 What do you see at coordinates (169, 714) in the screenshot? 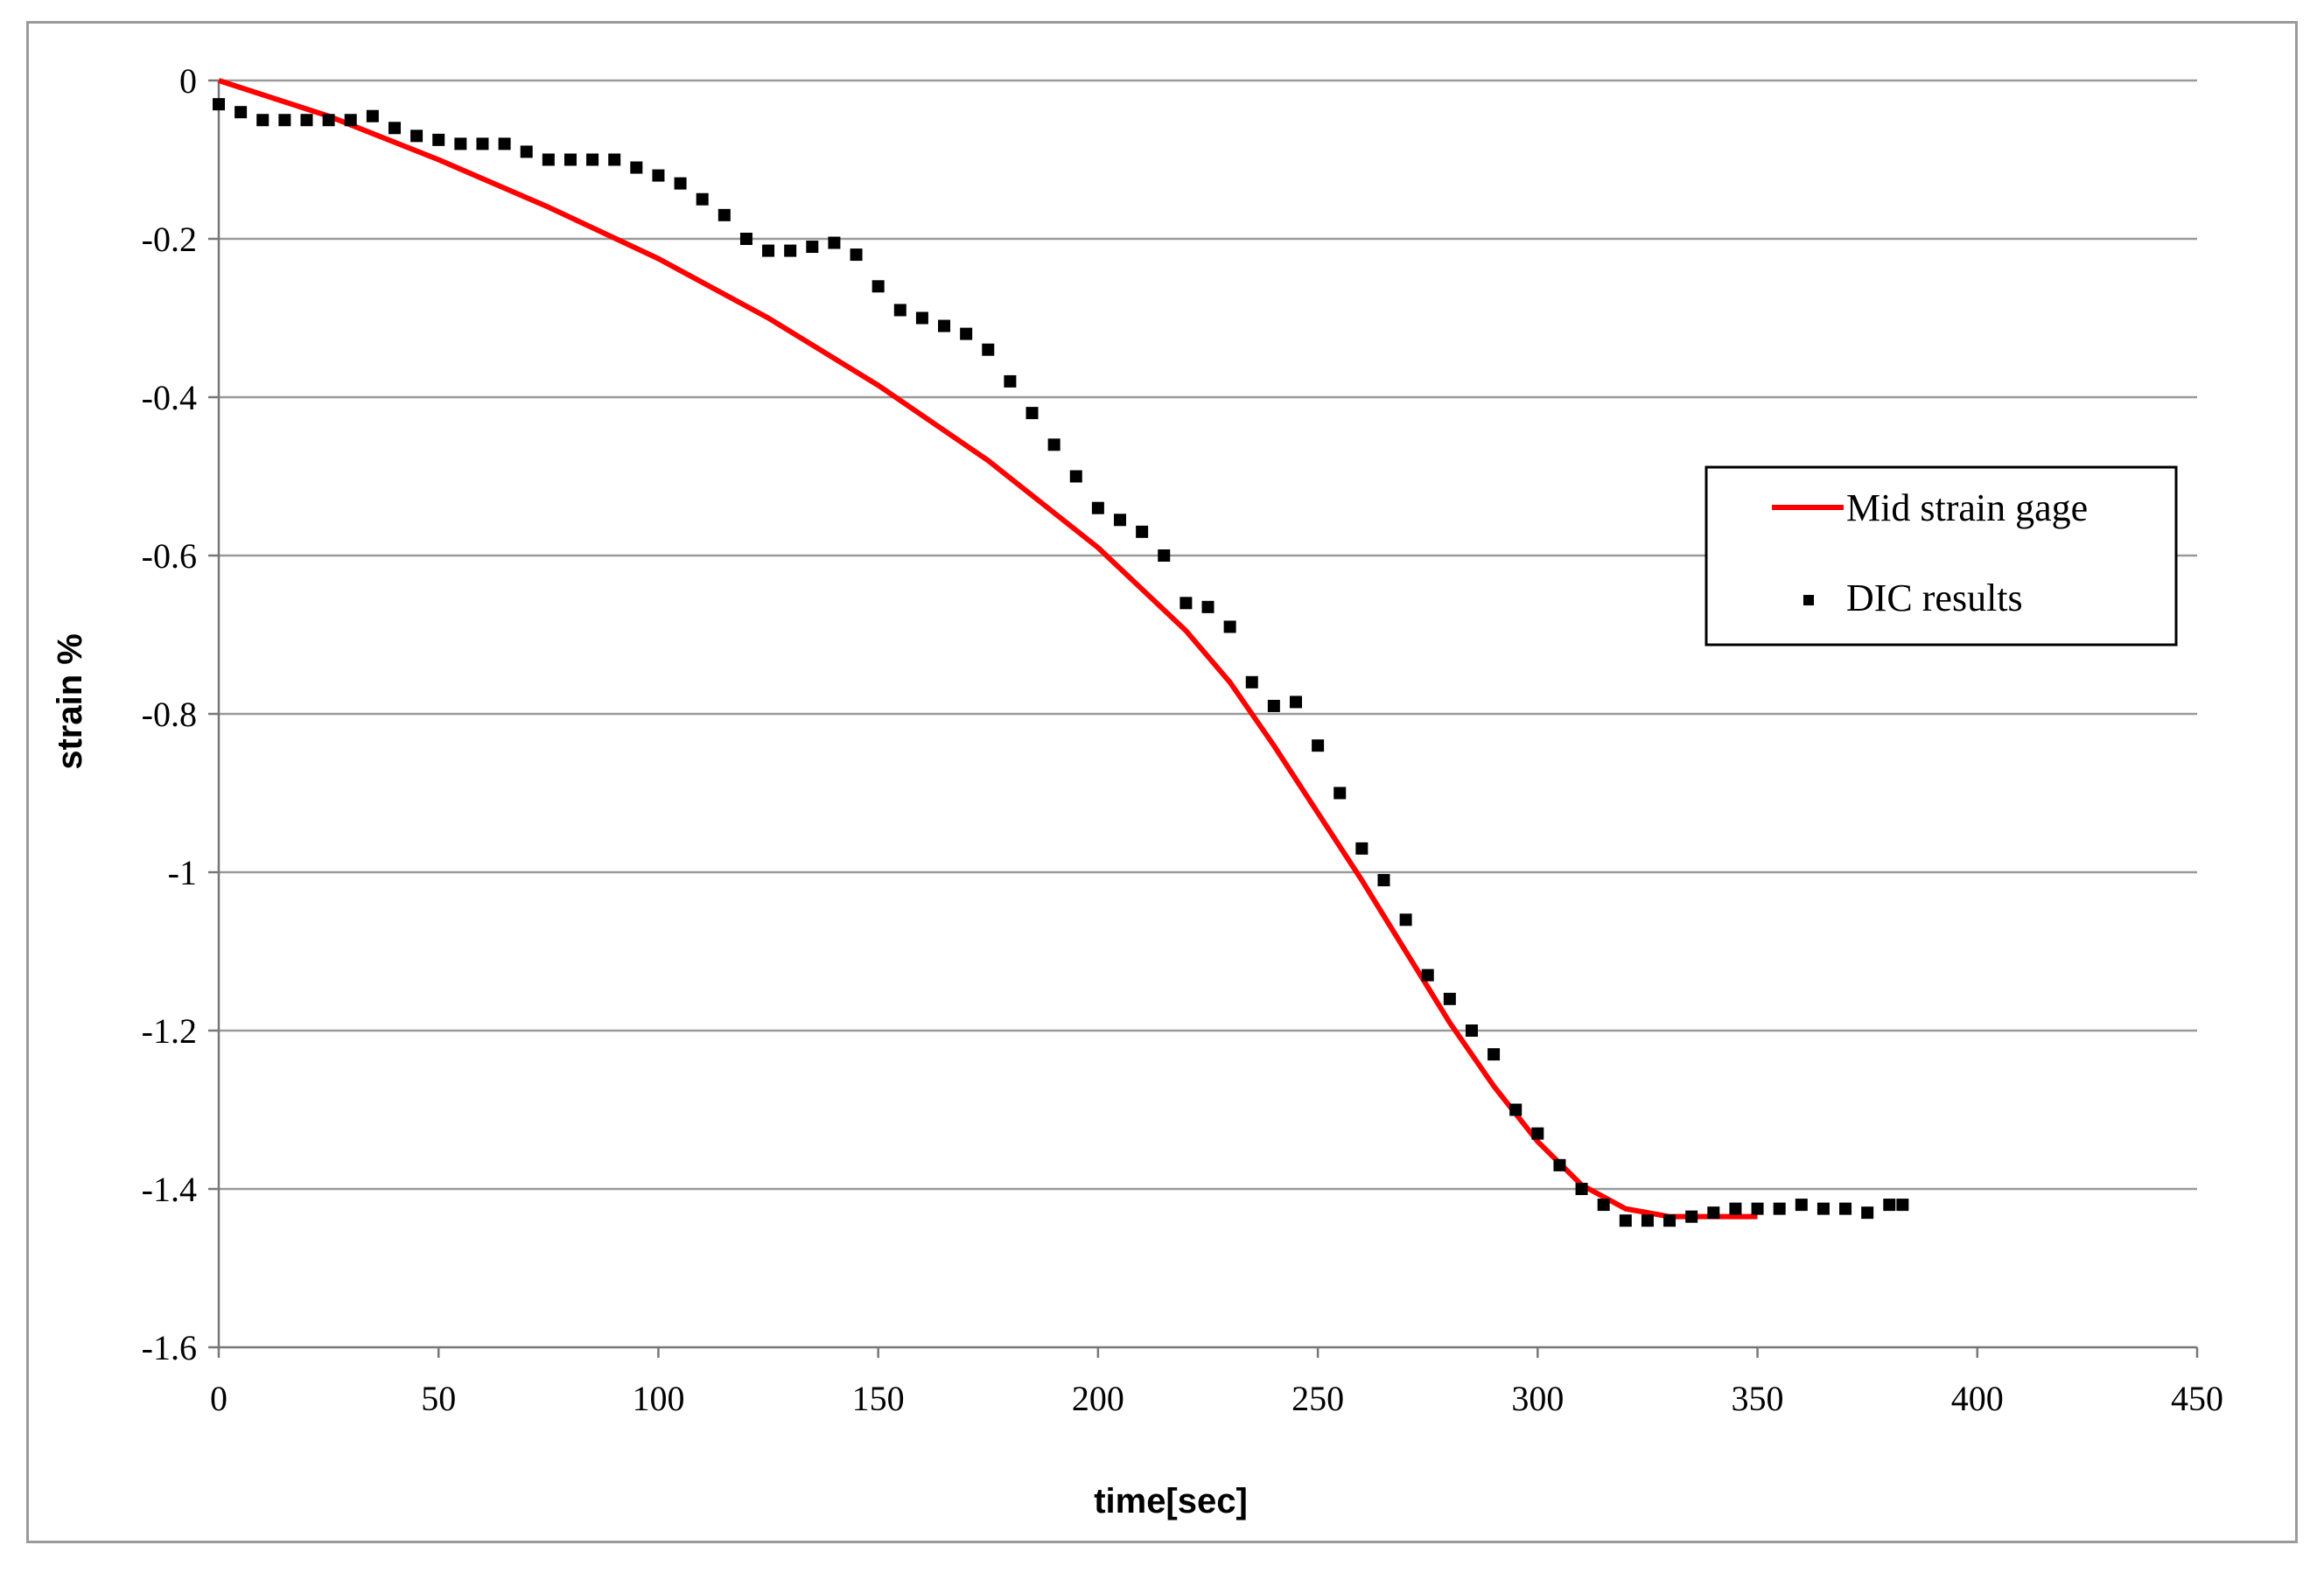
I see `y-tick-label: -0.8` at bounding box center [169, 714].